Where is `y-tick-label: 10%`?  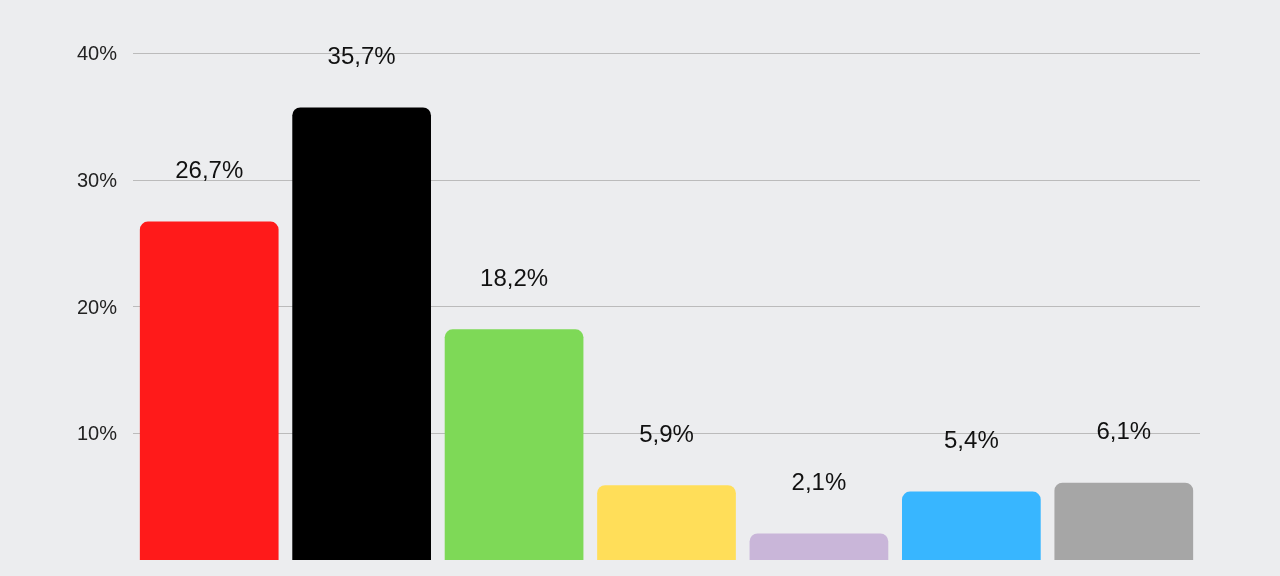
y-tick-label: 10% is located at coordinates (97, 433).